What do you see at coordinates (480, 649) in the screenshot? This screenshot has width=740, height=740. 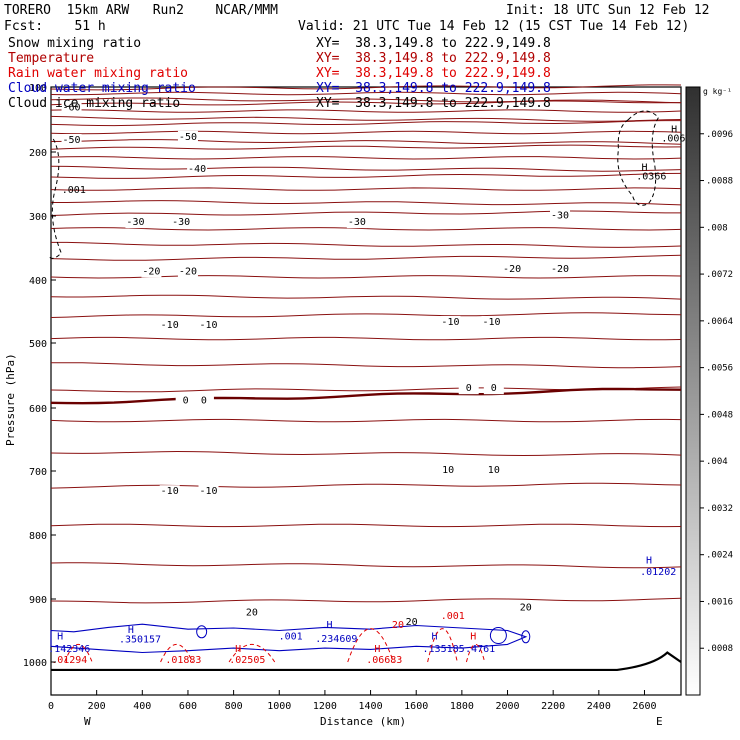 I see `cloud-water-label: .4761` at bounding box center [480, 649].